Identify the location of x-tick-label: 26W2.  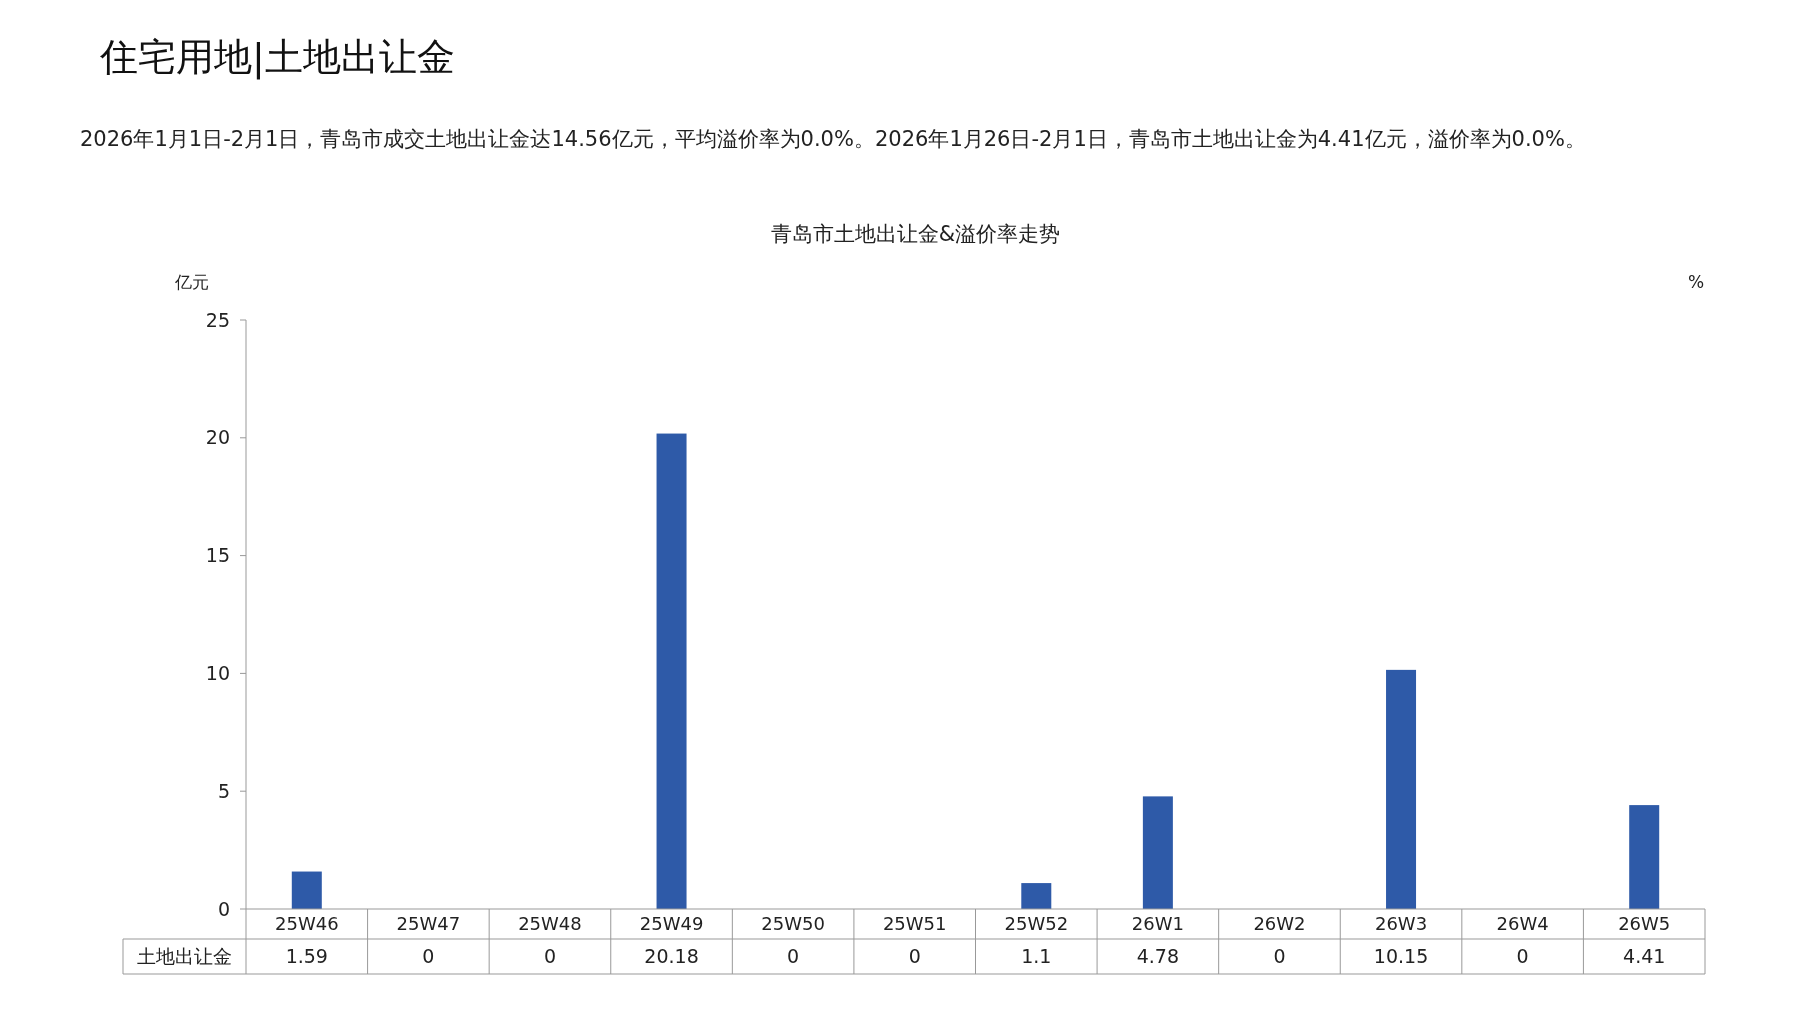
(1279, 924).